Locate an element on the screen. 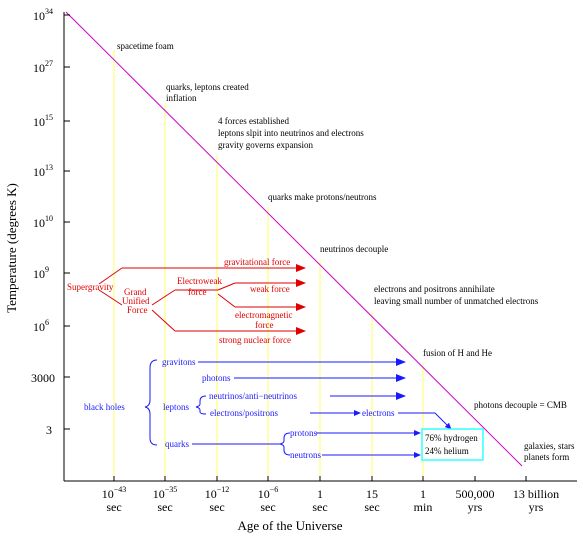  protons-label: protons is located at coordinates (303, 433).